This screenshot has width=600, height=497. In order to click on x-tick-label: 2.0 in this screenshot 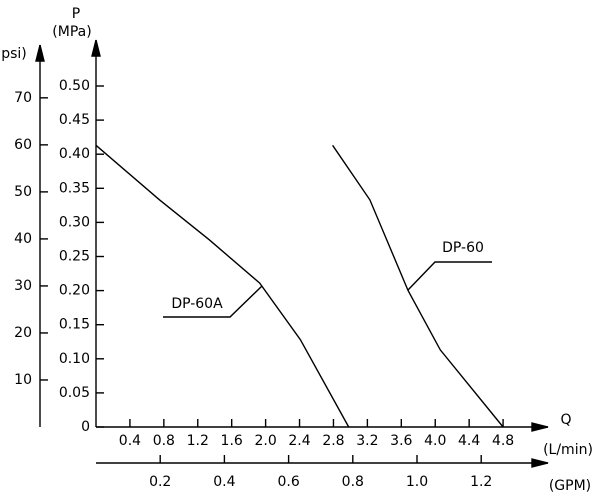, I will do `click(265, 441)`.